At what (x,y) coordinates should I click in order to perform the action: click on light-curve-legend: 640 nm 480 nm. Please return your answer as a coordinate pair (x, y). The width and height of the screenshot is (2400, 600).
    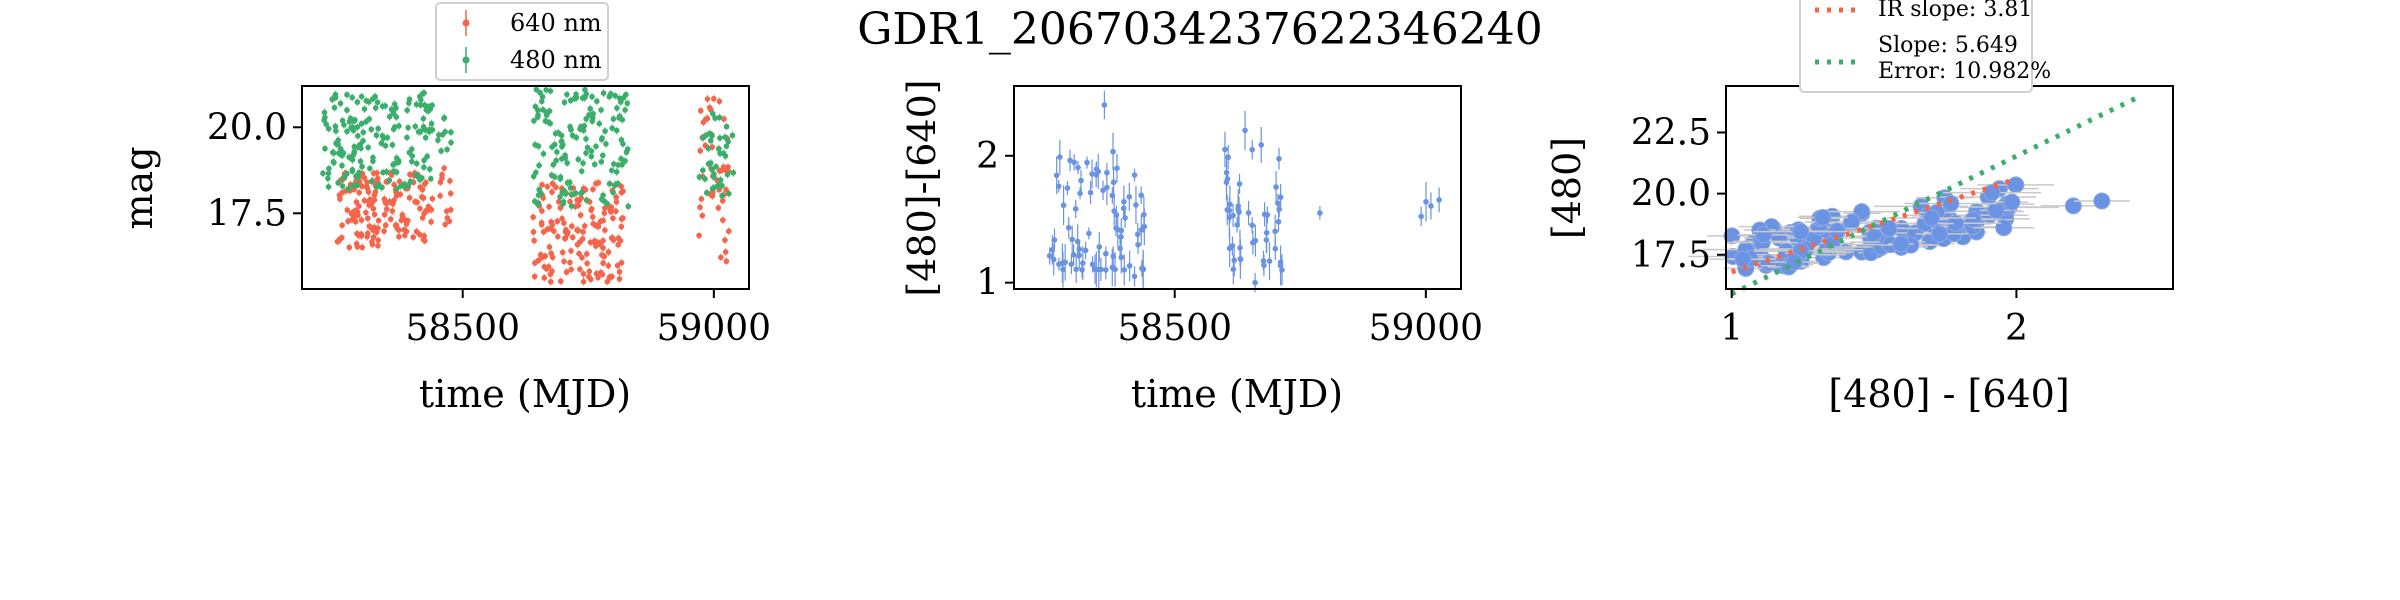
    Looking at the image, I should click on (522, 41).